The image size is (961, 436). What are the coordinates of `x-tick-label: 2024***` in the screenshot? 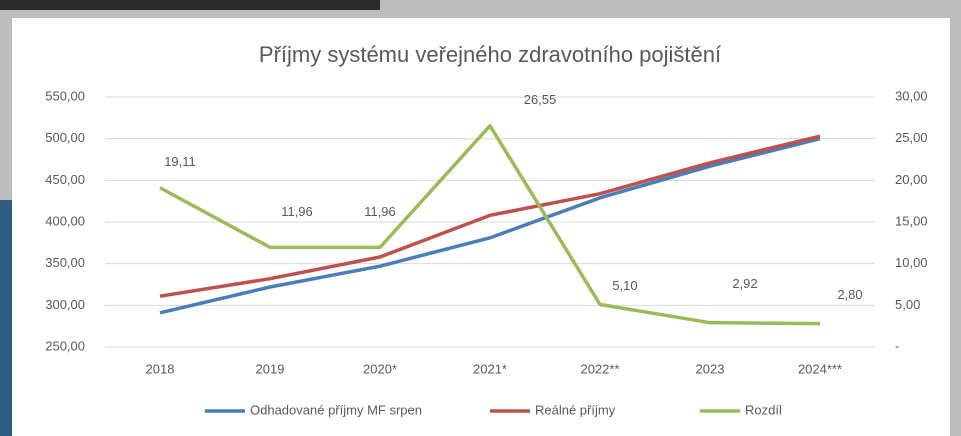 It's located at (820, 368).